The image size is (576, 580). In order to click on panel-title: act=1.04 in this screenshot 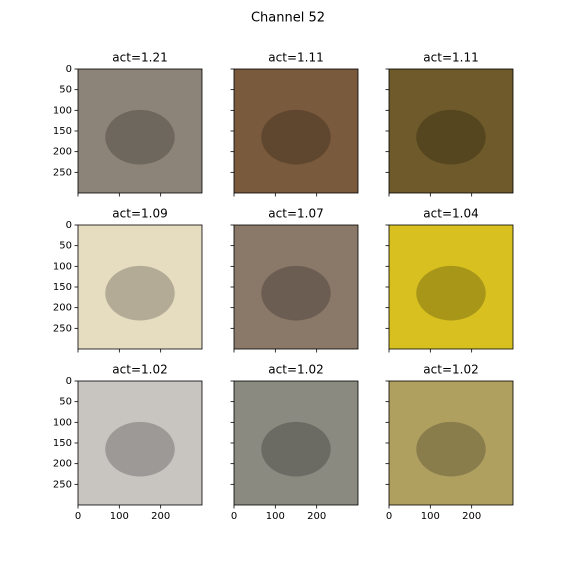, I will do `click(450, 214)`.